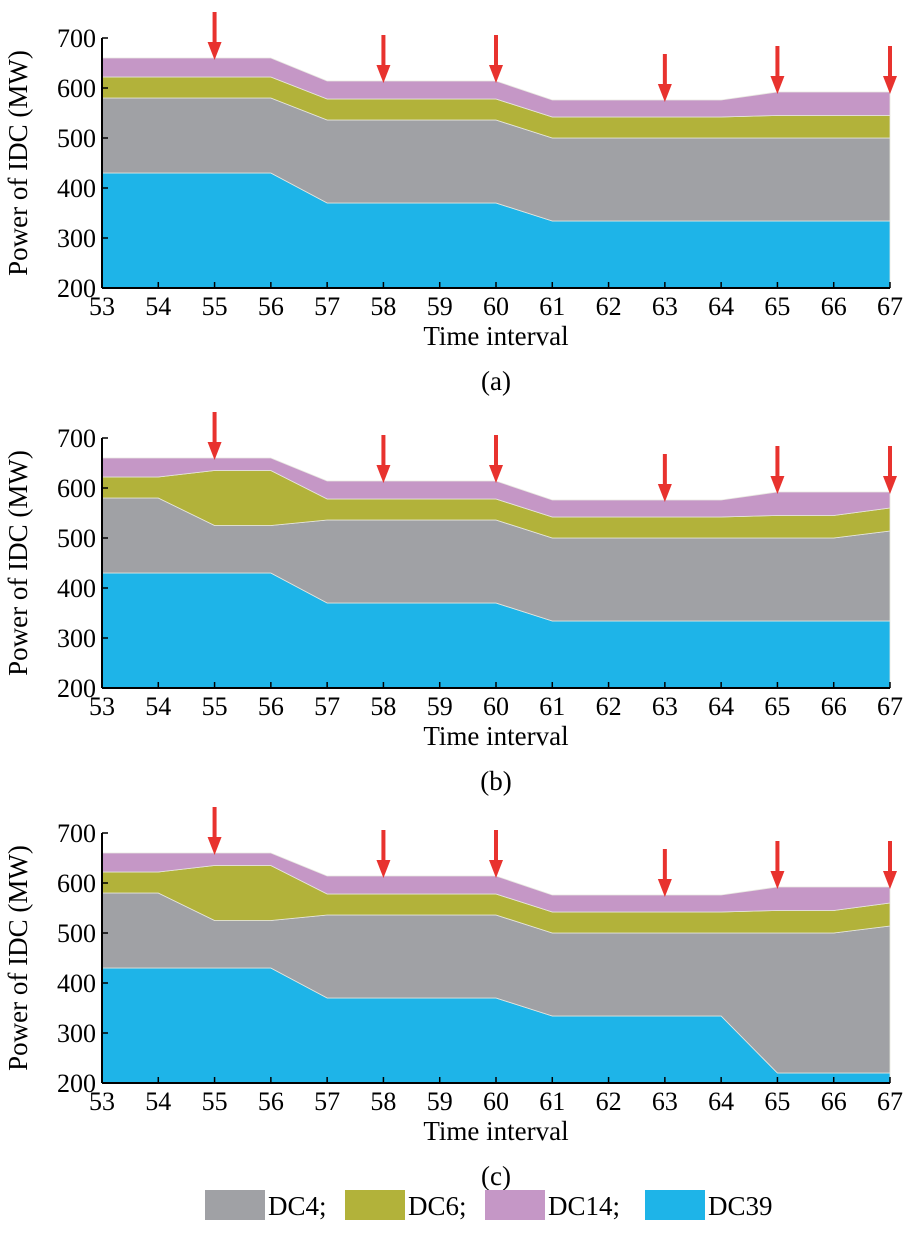 Image resolution: width=907 pixels, height=1235 pixels. I want to click on legend-item-dc4: DC4;, so click(266, 1205).